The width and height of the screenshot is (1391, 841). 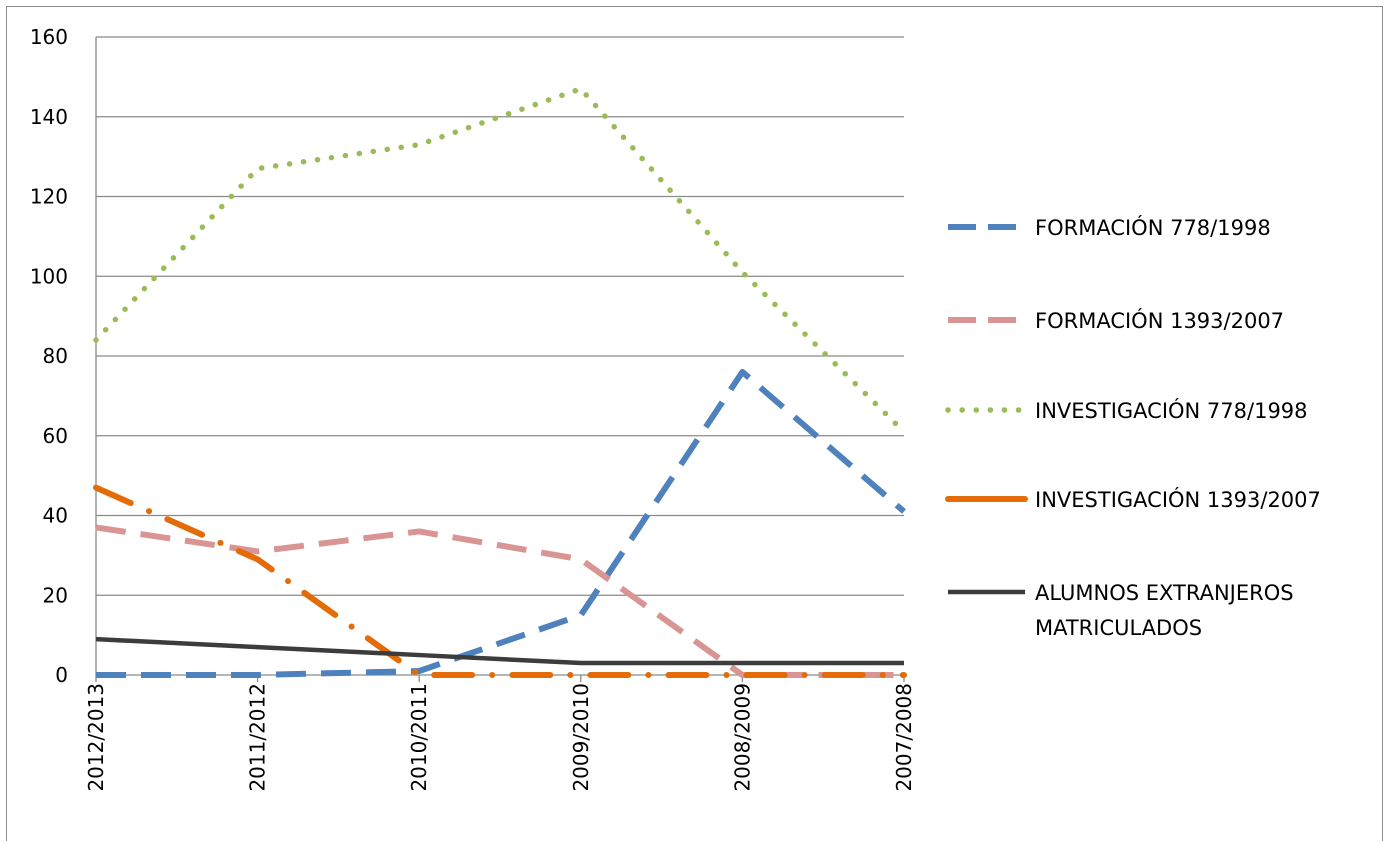 I want to click on y-tick-label: 120, so click(x=49, y=197).